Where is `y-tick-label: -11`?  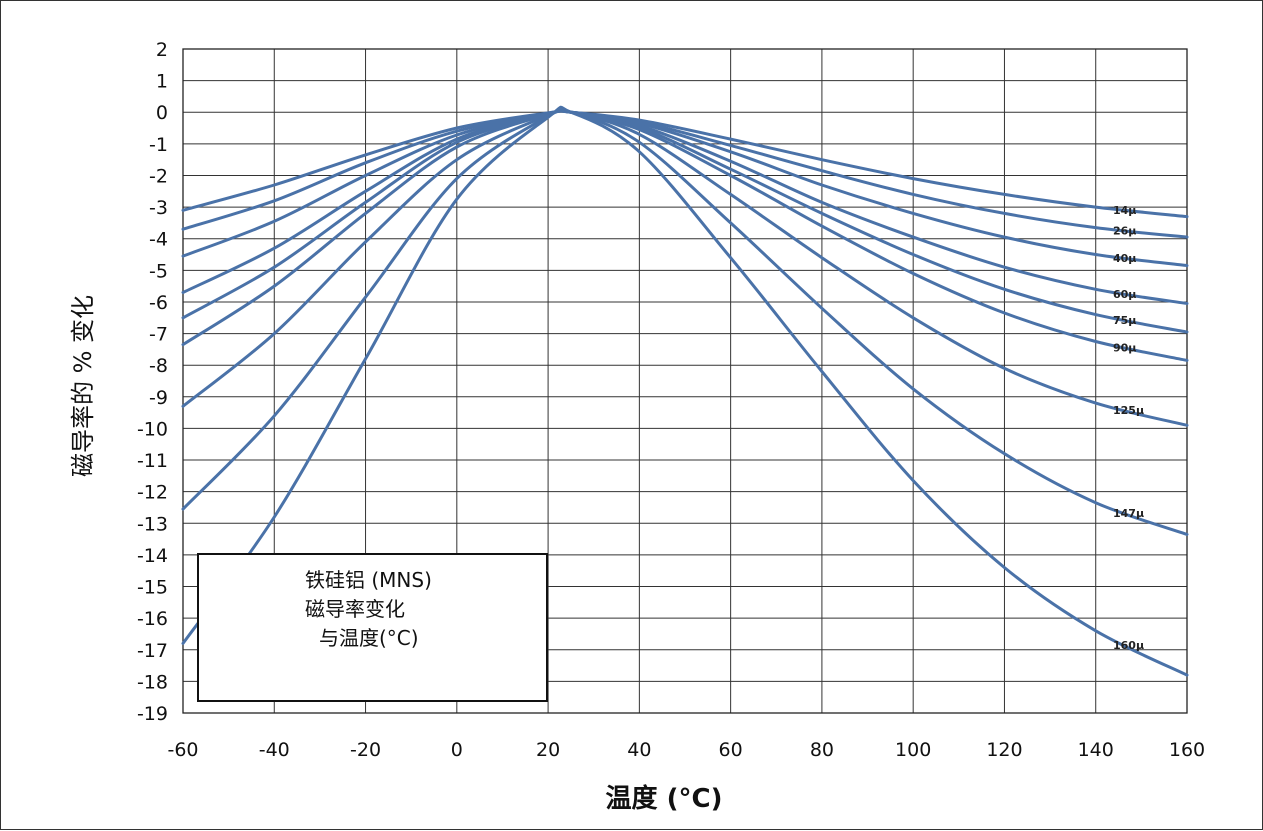 y-tick-label: -11 is located at coordinates (152, 461).